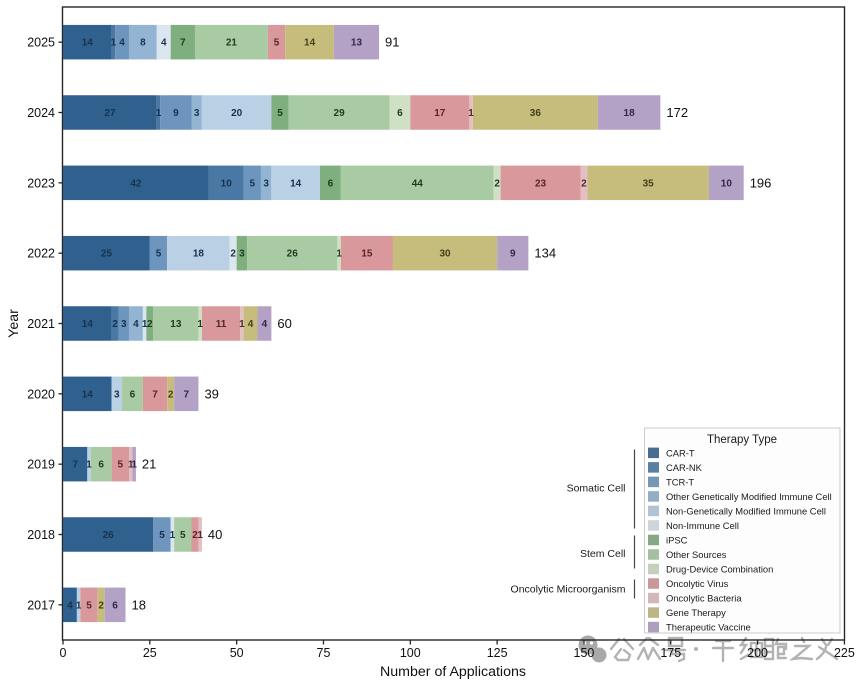  What do you see at coordinates (41, 535) in the screenshot?
I see `svg-text: 2018` at bounding box center [41, 535].